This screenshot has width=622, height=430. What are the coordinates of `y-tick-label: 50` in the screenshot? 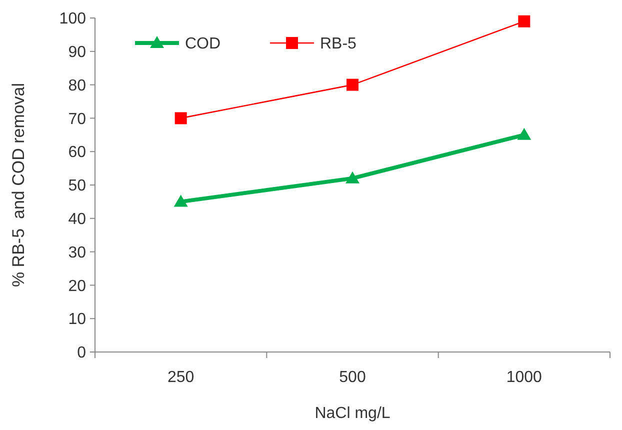 It's located at (77, 186).